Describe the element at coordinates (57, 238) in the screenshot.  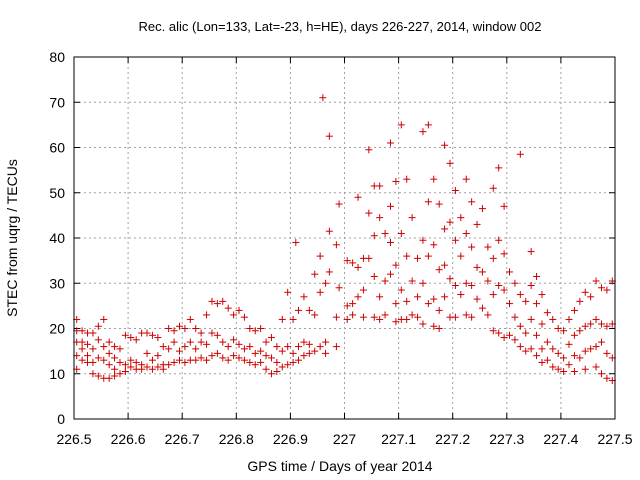
I see `y-tick-labels: 0 10 20 30 40 50 60 70 80` at that location.